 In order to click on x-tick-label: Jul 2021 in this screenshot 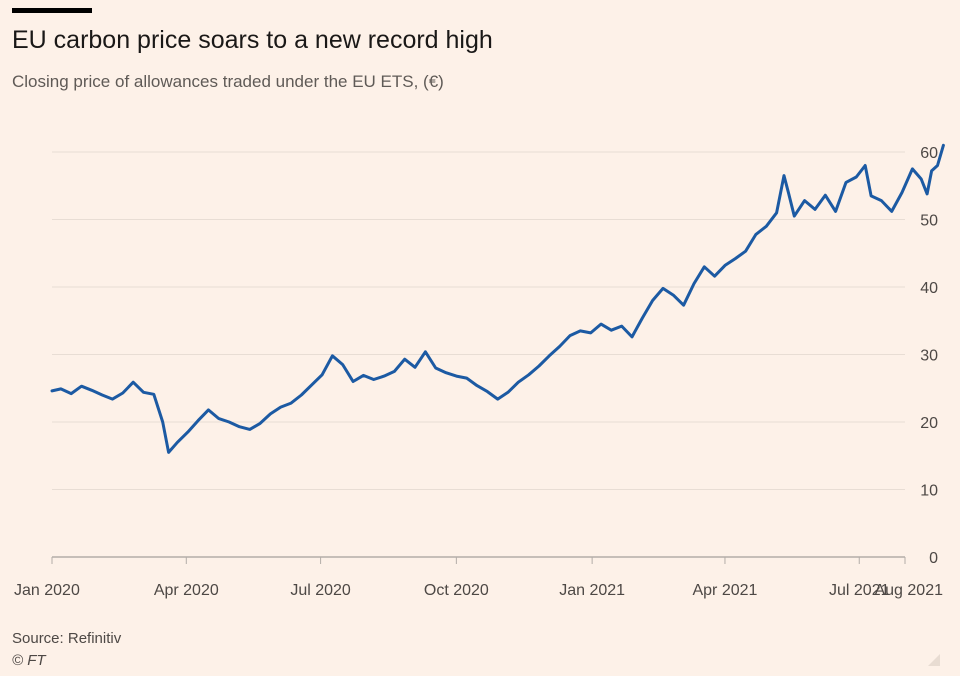, I will do `click(859, 590)`.